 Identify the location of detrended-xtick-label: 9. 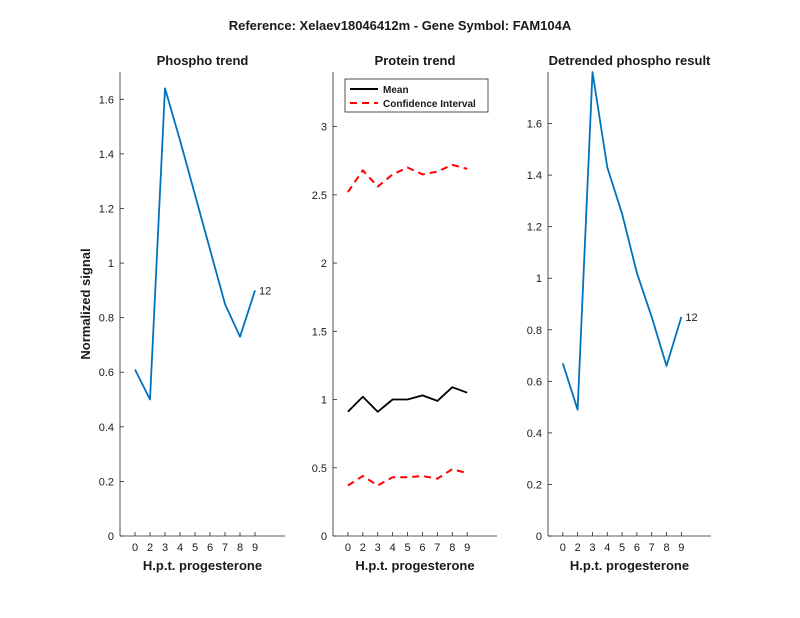
(681, 548).